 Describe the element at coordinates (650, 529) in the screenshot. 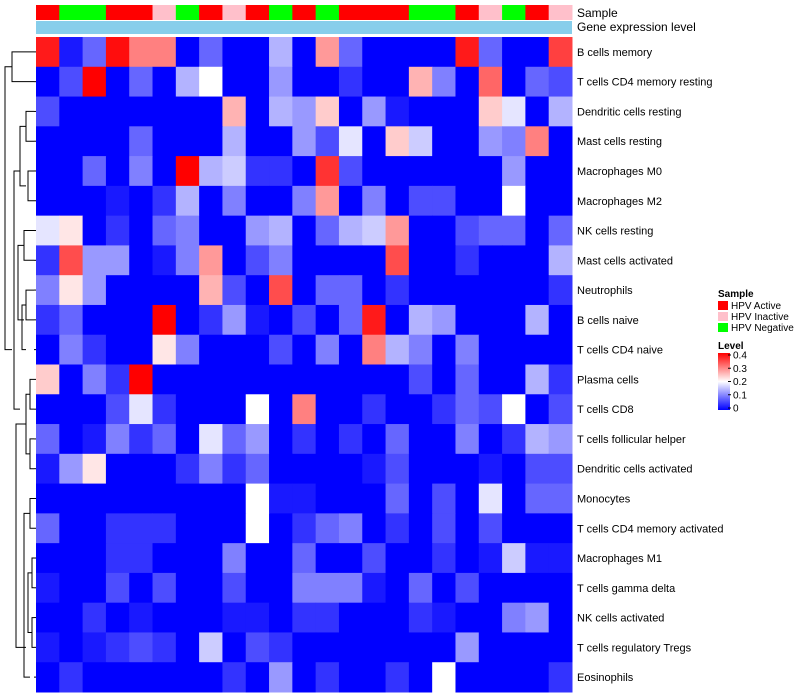

I see `row-label: T cells CD4 memory activated` at that location.